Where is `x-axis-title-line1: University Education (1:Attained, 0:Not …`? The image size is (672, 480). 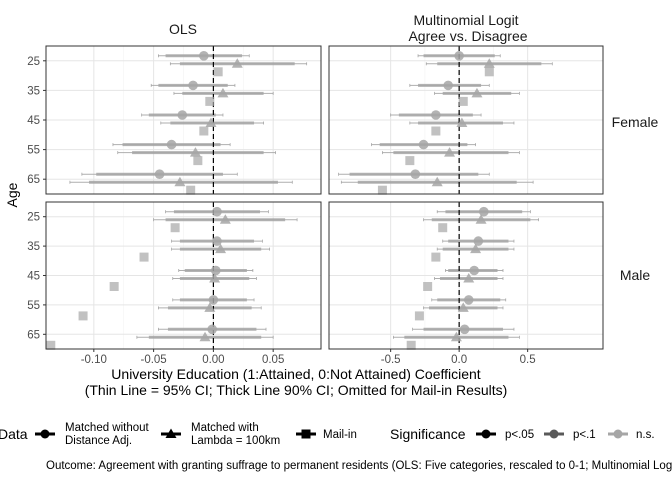 x-axis-title-line1: University Education (1:Attained, 0:Not … is located at coordinates (295, 374).